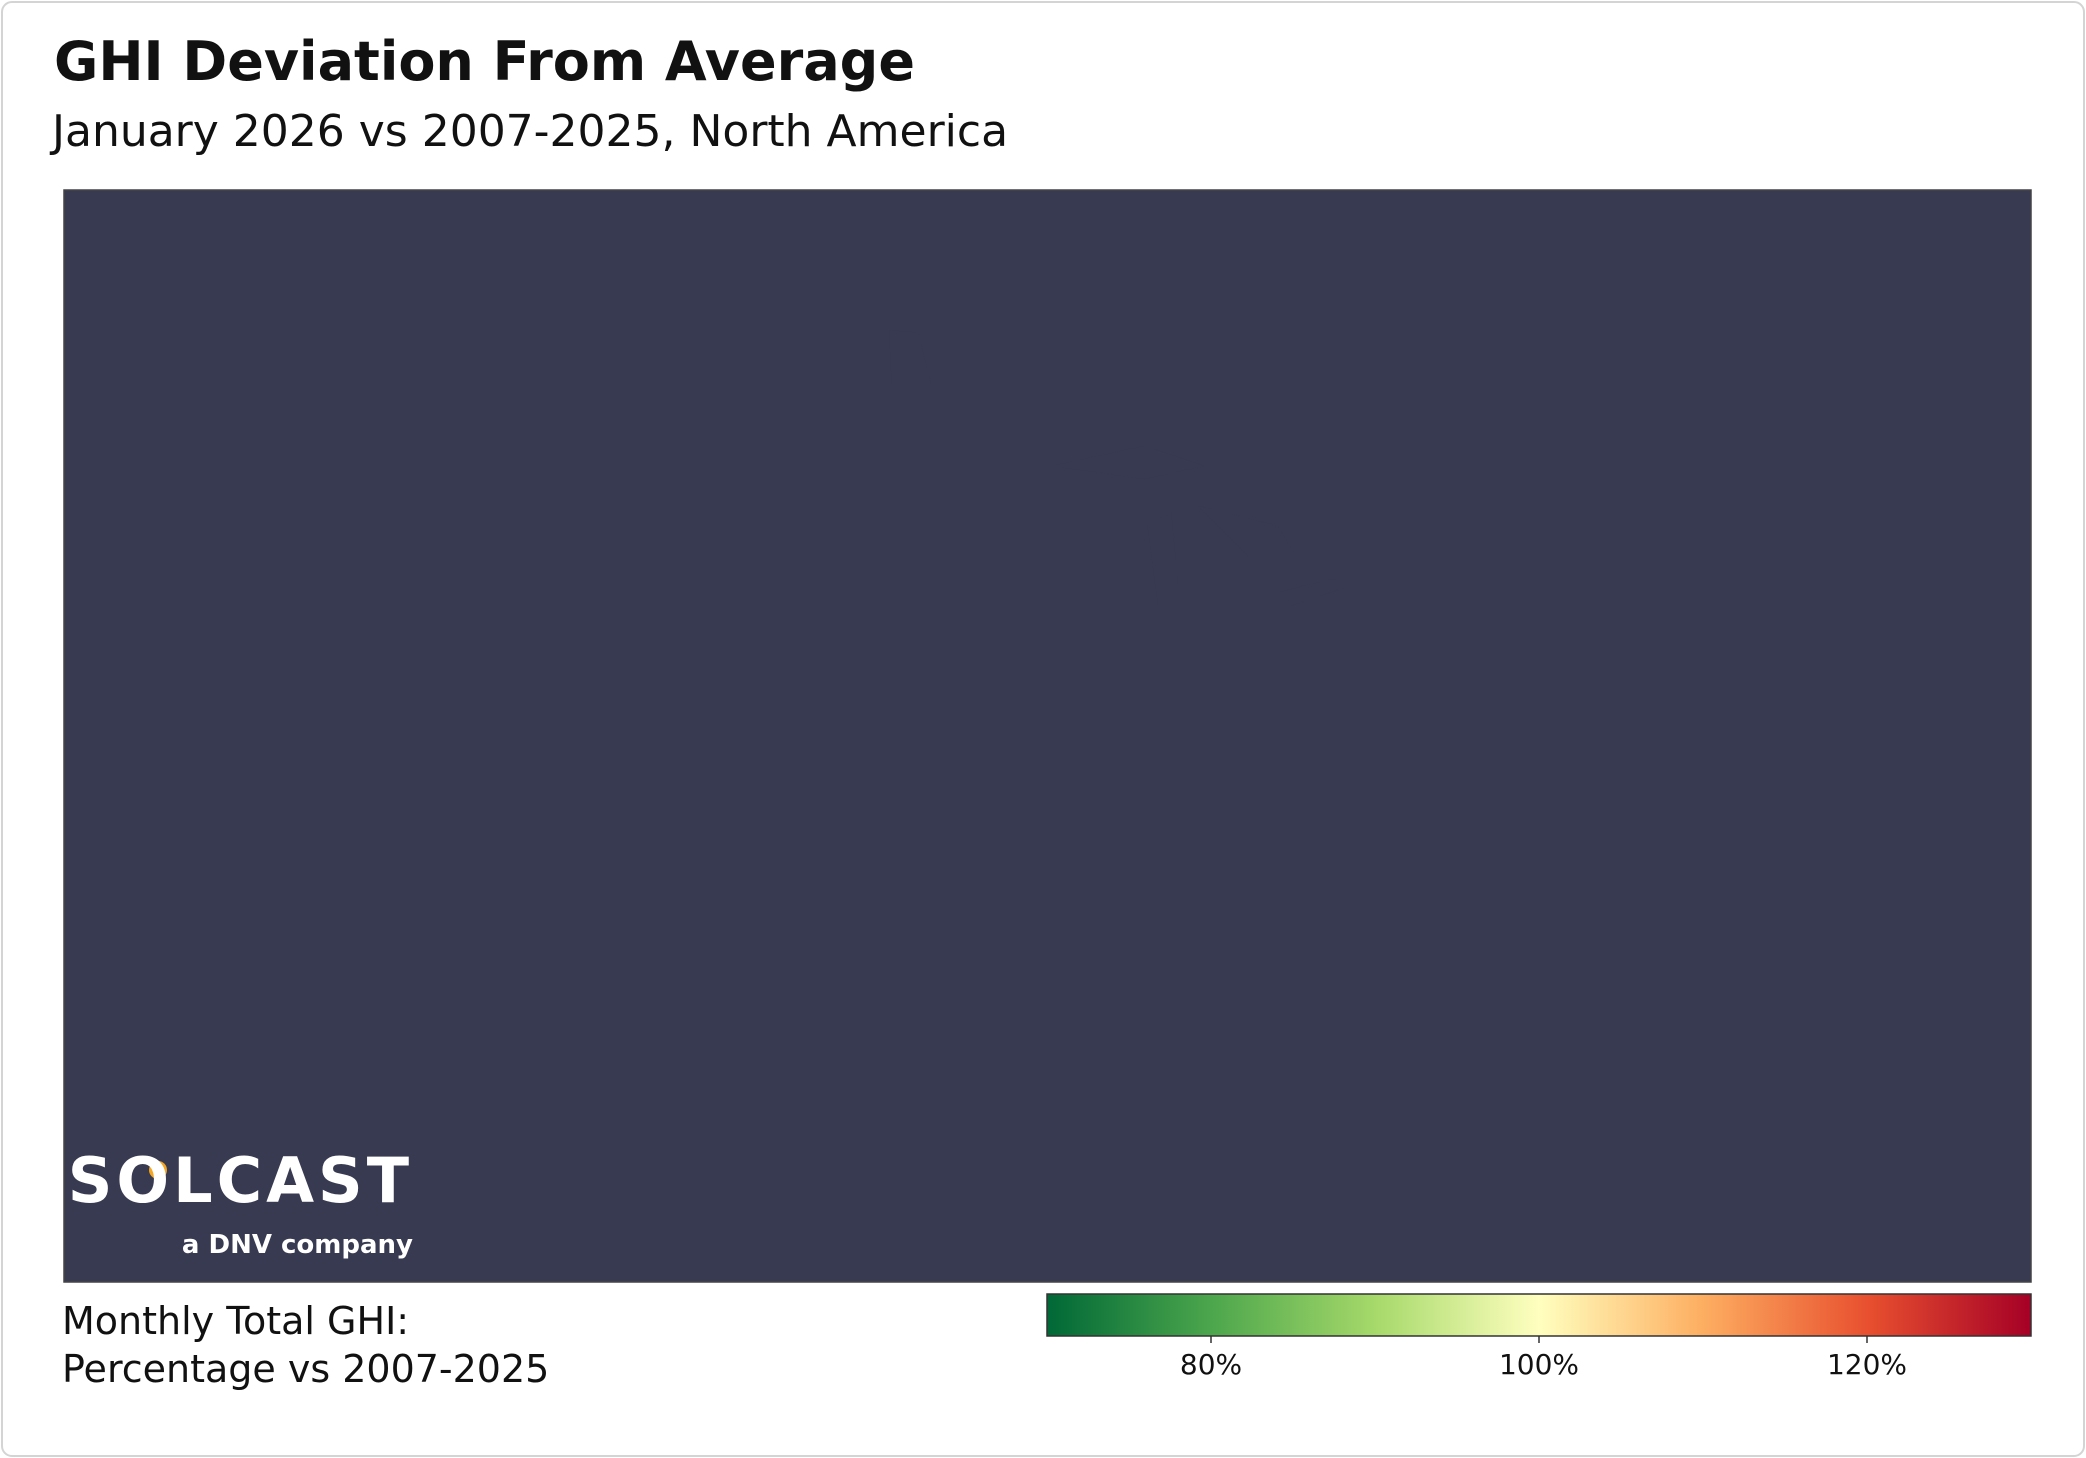  What do you see at coordinates (235, 1321) in the screenshot?
I see `legend-title: Monthly Total GHI:` at bounding box center [235, 1321].